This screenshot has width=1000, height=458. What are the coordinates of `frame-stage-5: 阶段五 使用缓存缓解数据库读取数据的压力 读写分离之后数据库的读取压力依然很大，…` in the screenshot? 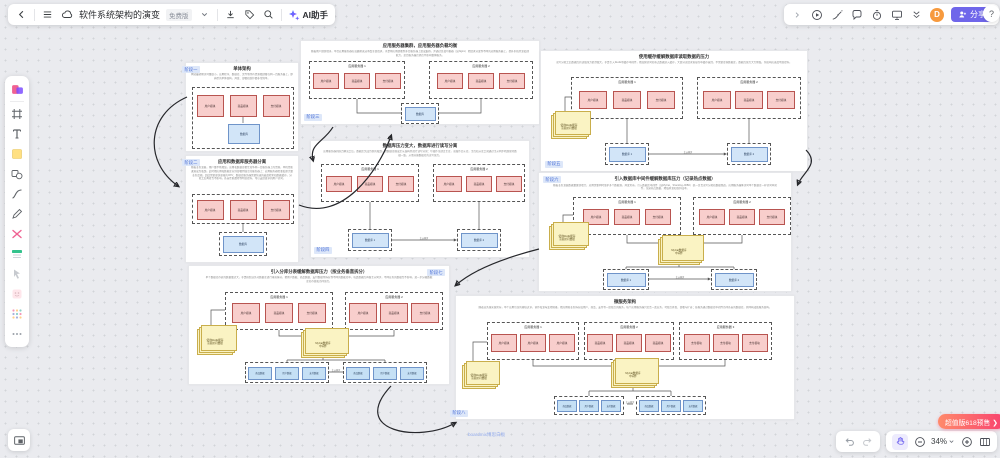 It's located at (674, 111).